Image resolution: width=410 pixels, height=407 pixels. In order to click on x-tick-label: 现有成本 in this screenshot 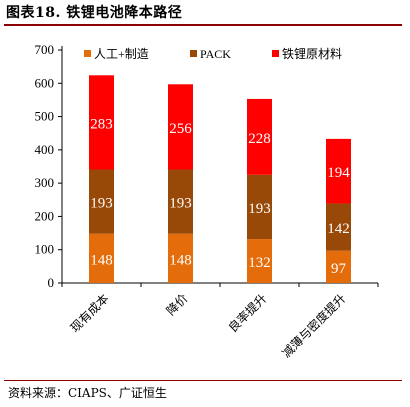, I will do `click(90, 313)`.